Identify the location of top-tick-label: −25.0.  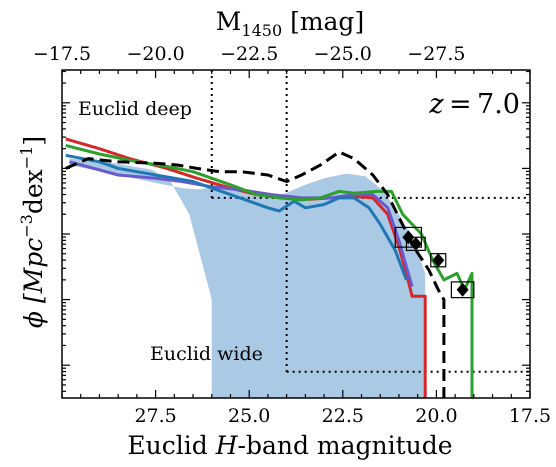
(343, 54).